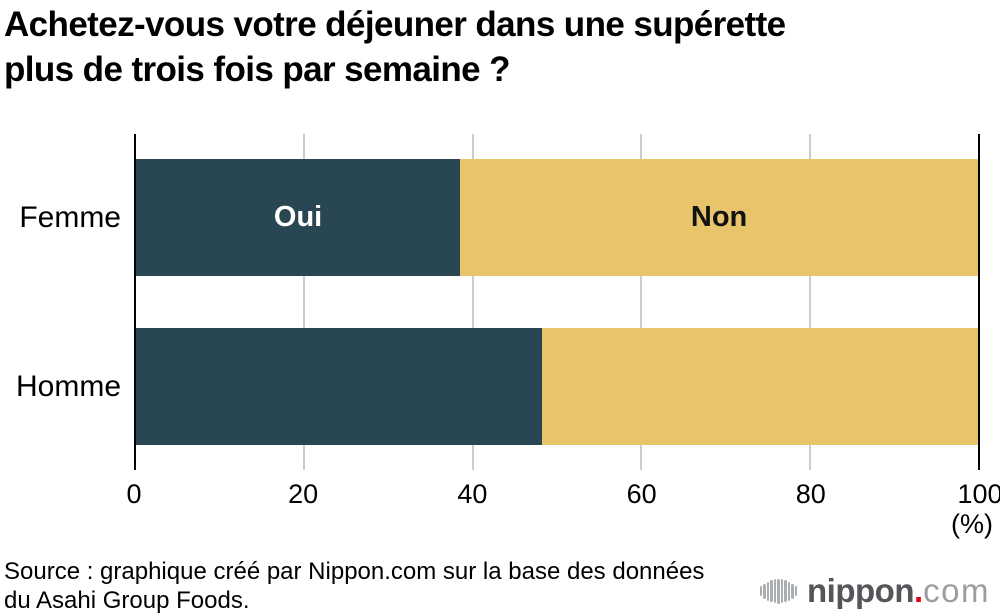 The height and width of the screenshot is (616, 1000). I want to click on x-axis-unit-label: (%), so click(972, 524).